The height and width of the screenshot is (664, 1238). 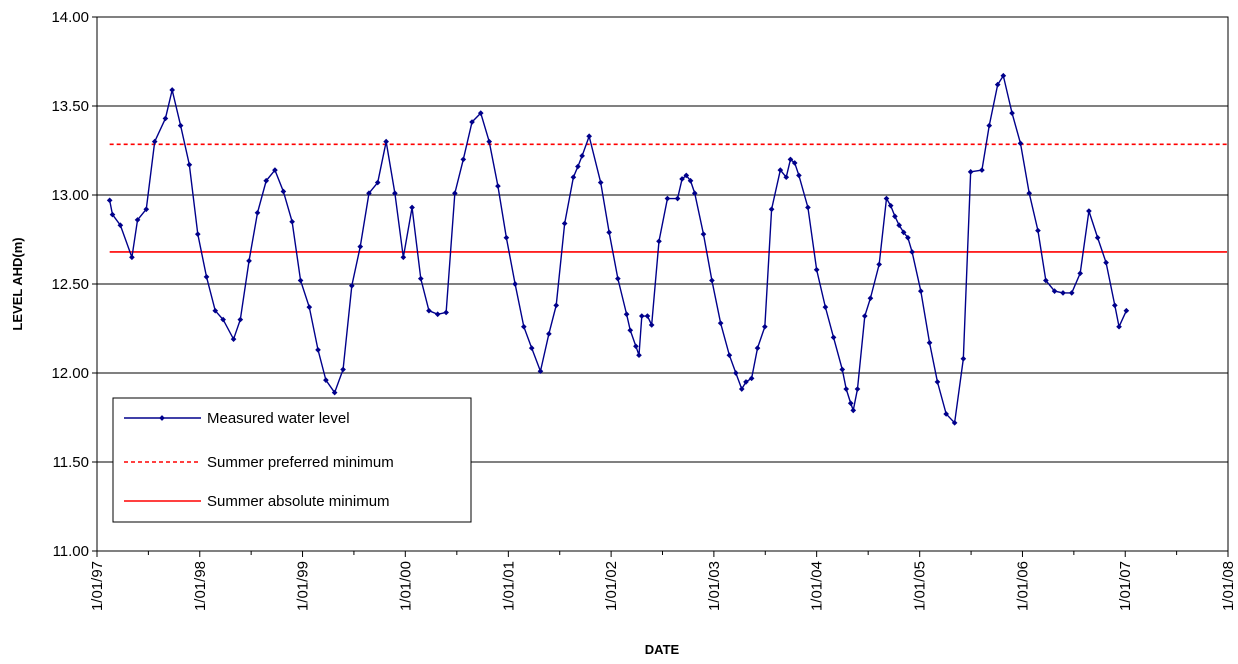 I want to click on y-tick-label: 11.00, so click(x=71, y=551).